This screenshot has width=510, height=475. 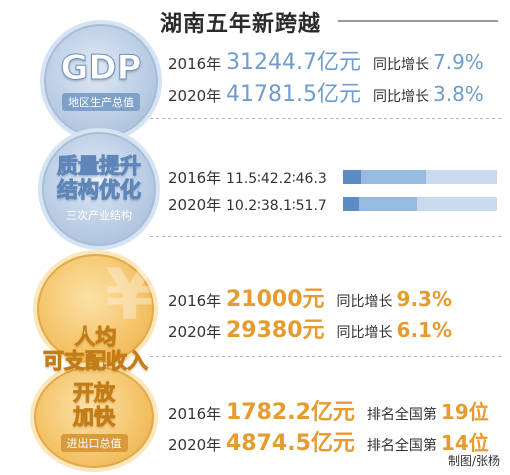 What do you see at coordinates (473, 461) in the screenshot?
I see `credit-text: 制图/张杨` at bounding box center [473, 461].